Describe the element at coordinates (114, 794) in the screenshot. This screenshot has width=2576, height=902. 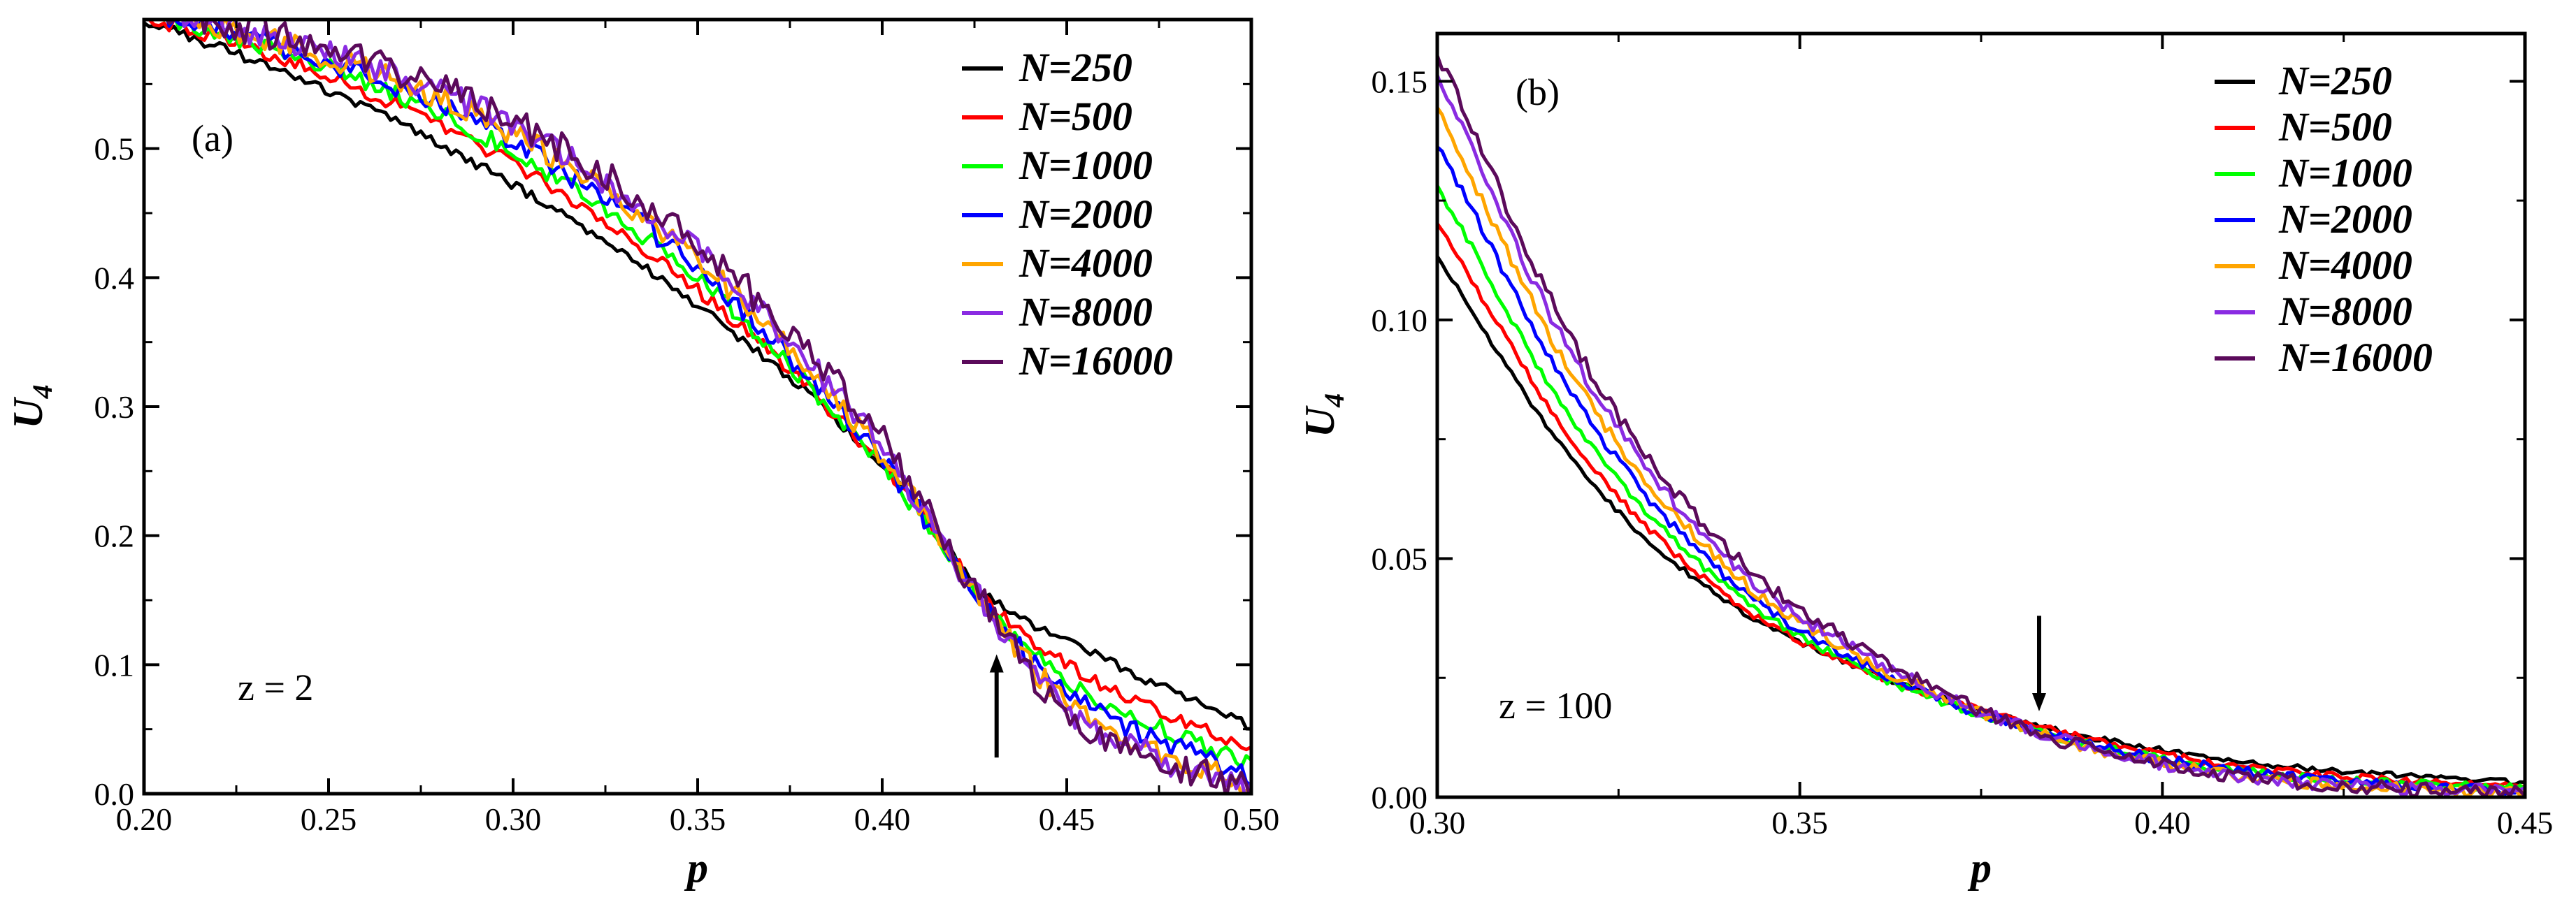
I see `y-tick-label: 0.0` at that location.